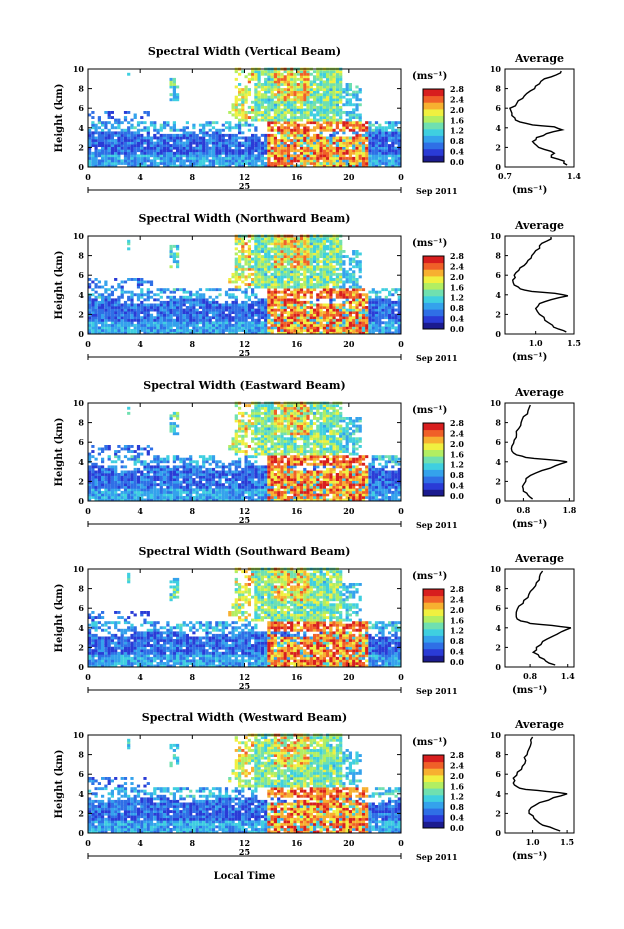 This screenshot has width=624, height=929. I want to click on colorbar-unit: (ms⁻¹), so click(429, 76).